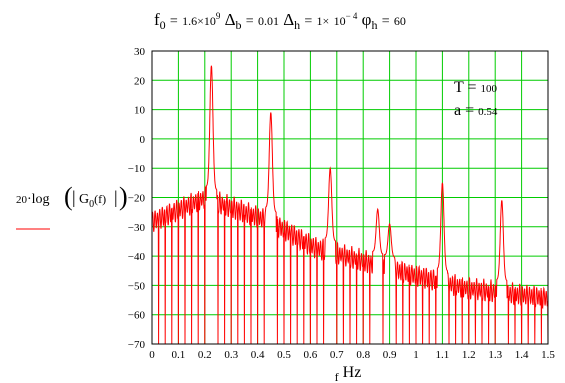  I want to click on f0-symbol: f, so click(157, 19).